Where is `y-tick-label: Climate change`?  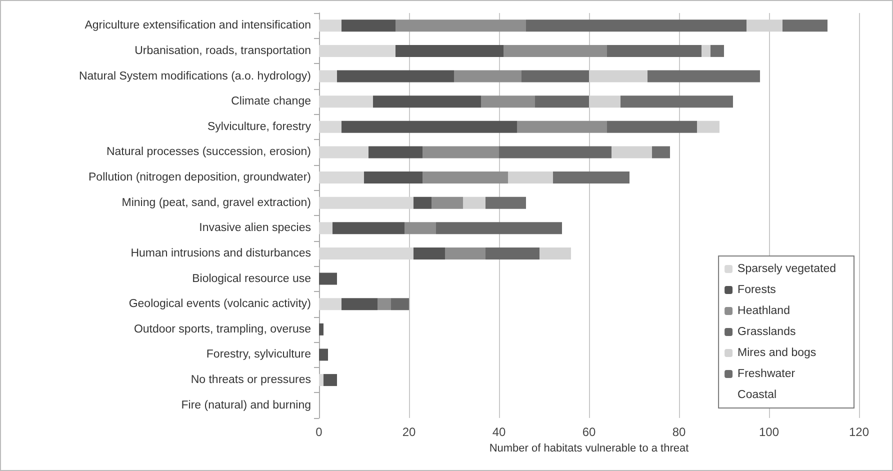 y-tick-label: Climate change is located at coordinates (271, 102).